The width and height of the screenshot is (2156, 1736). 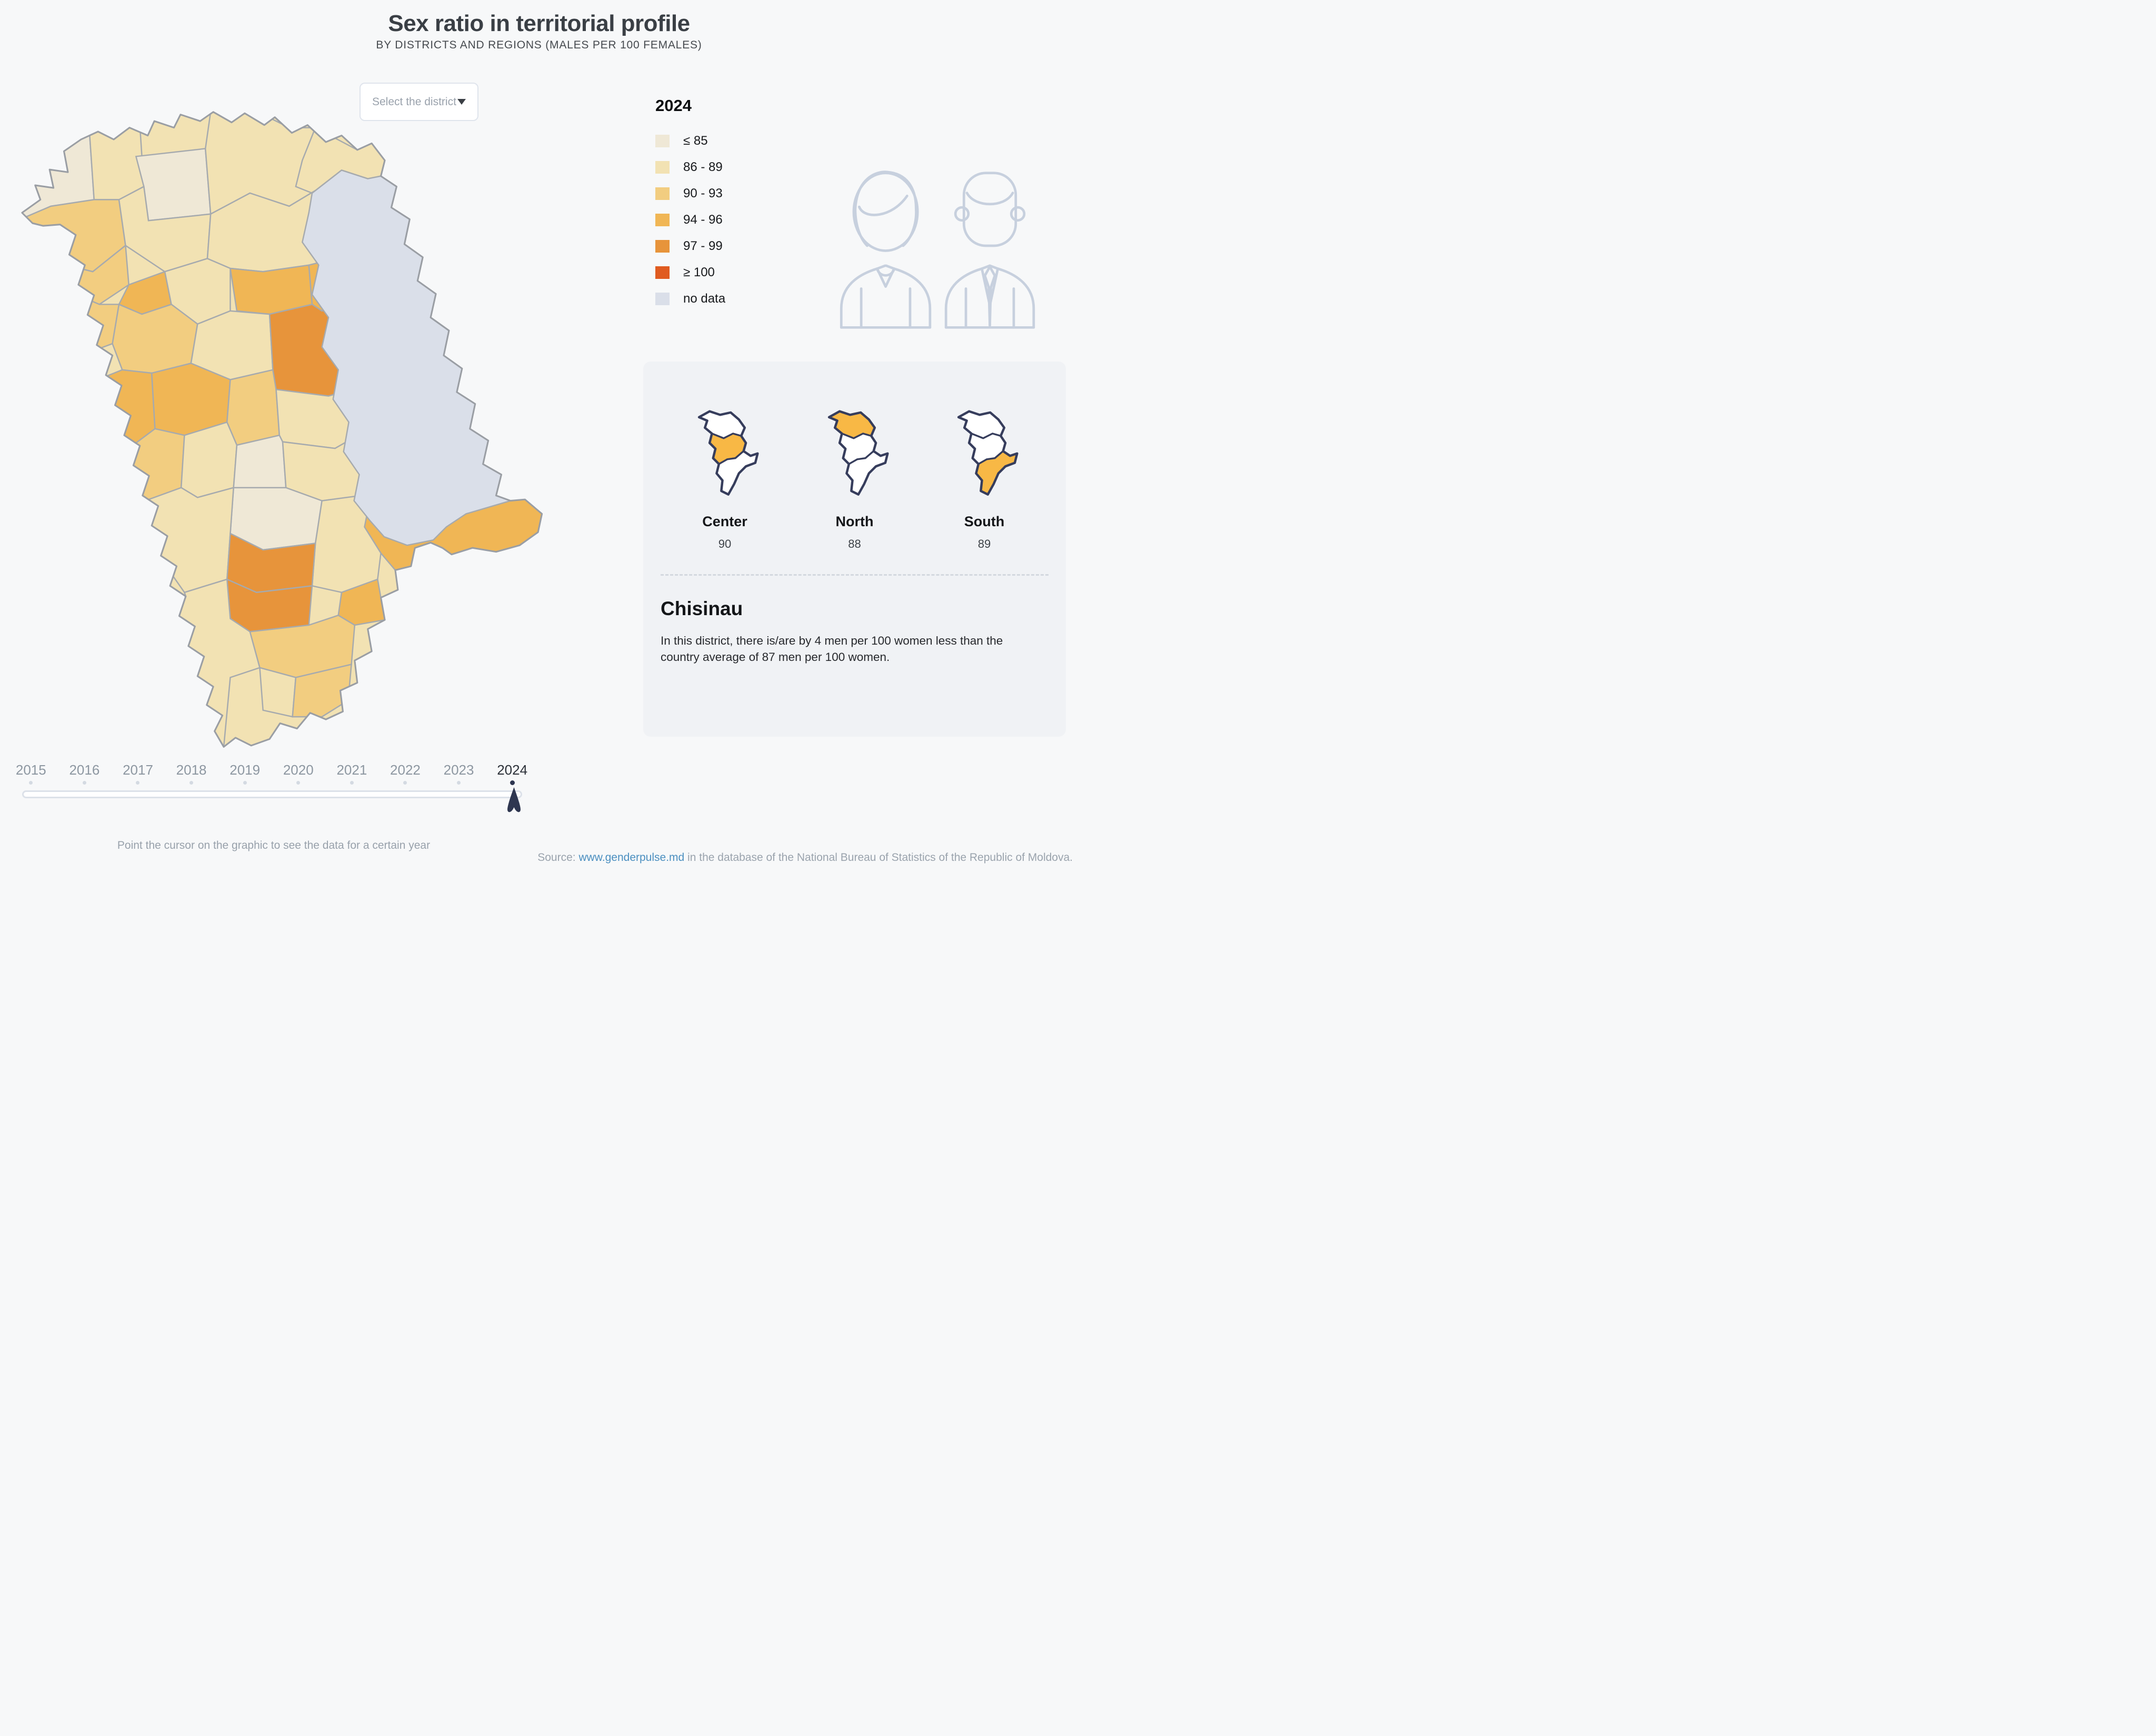 I want to click on regions-panel: Center 90 North 88 South 89 Chisi, so click(x=854, y=549).